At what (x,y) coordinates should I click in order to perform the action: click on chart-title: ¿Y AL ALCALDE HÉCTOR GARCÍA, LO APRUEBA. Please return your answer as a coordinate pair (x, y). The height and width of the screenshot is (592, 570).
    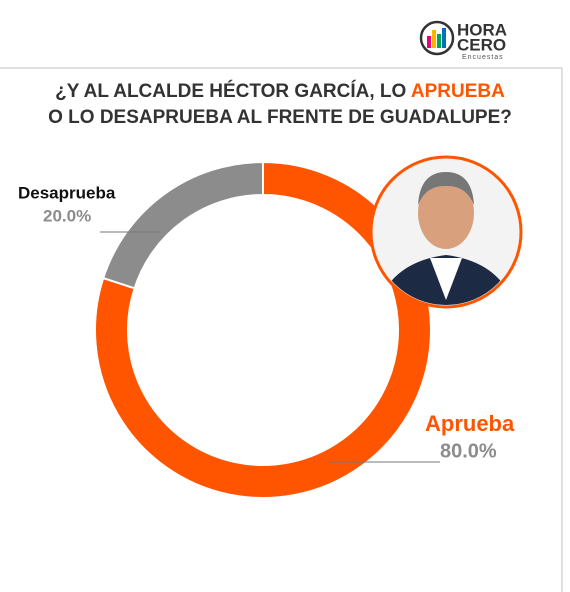
    Looking at the image, I should click on (280, 91).